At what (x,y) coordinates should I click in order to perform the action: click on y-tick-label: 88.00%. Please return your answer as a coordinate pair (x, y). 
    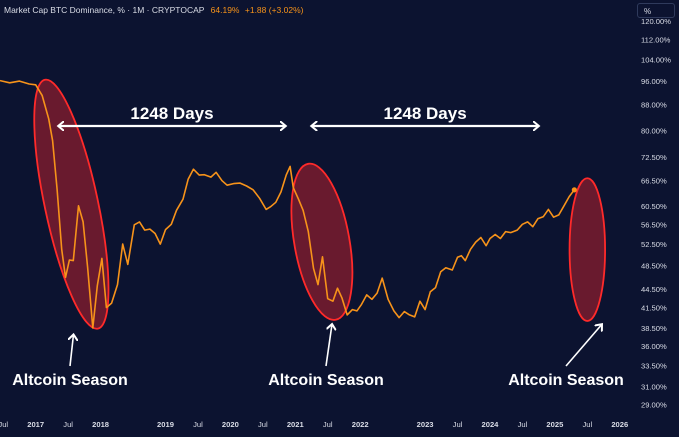
    Looking at the image, I should click on (654, 105).